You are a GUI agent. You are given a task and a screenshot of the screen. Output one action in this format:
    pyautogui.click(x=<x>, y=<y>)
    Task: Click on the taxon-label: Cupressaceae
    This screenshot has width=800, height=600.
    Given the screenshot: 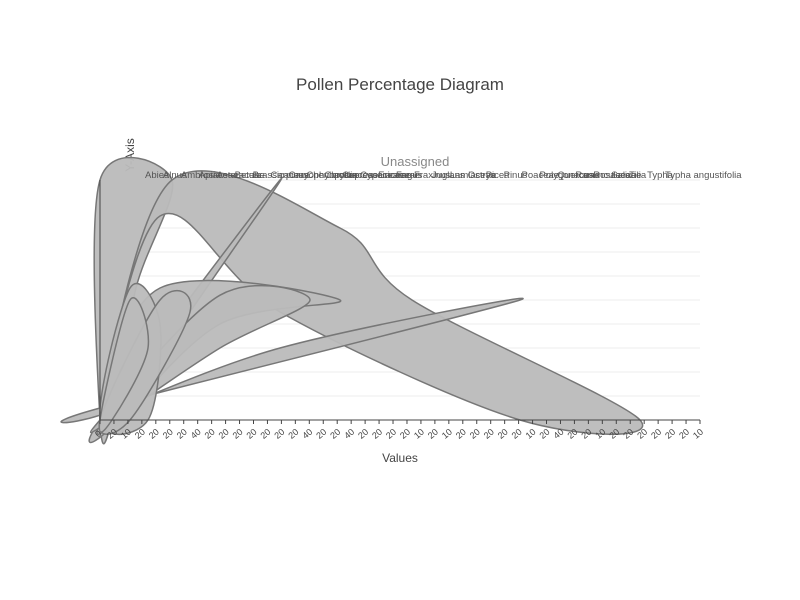 What is the action you would take?
    pyautogui.click(x=372, y=175)
    